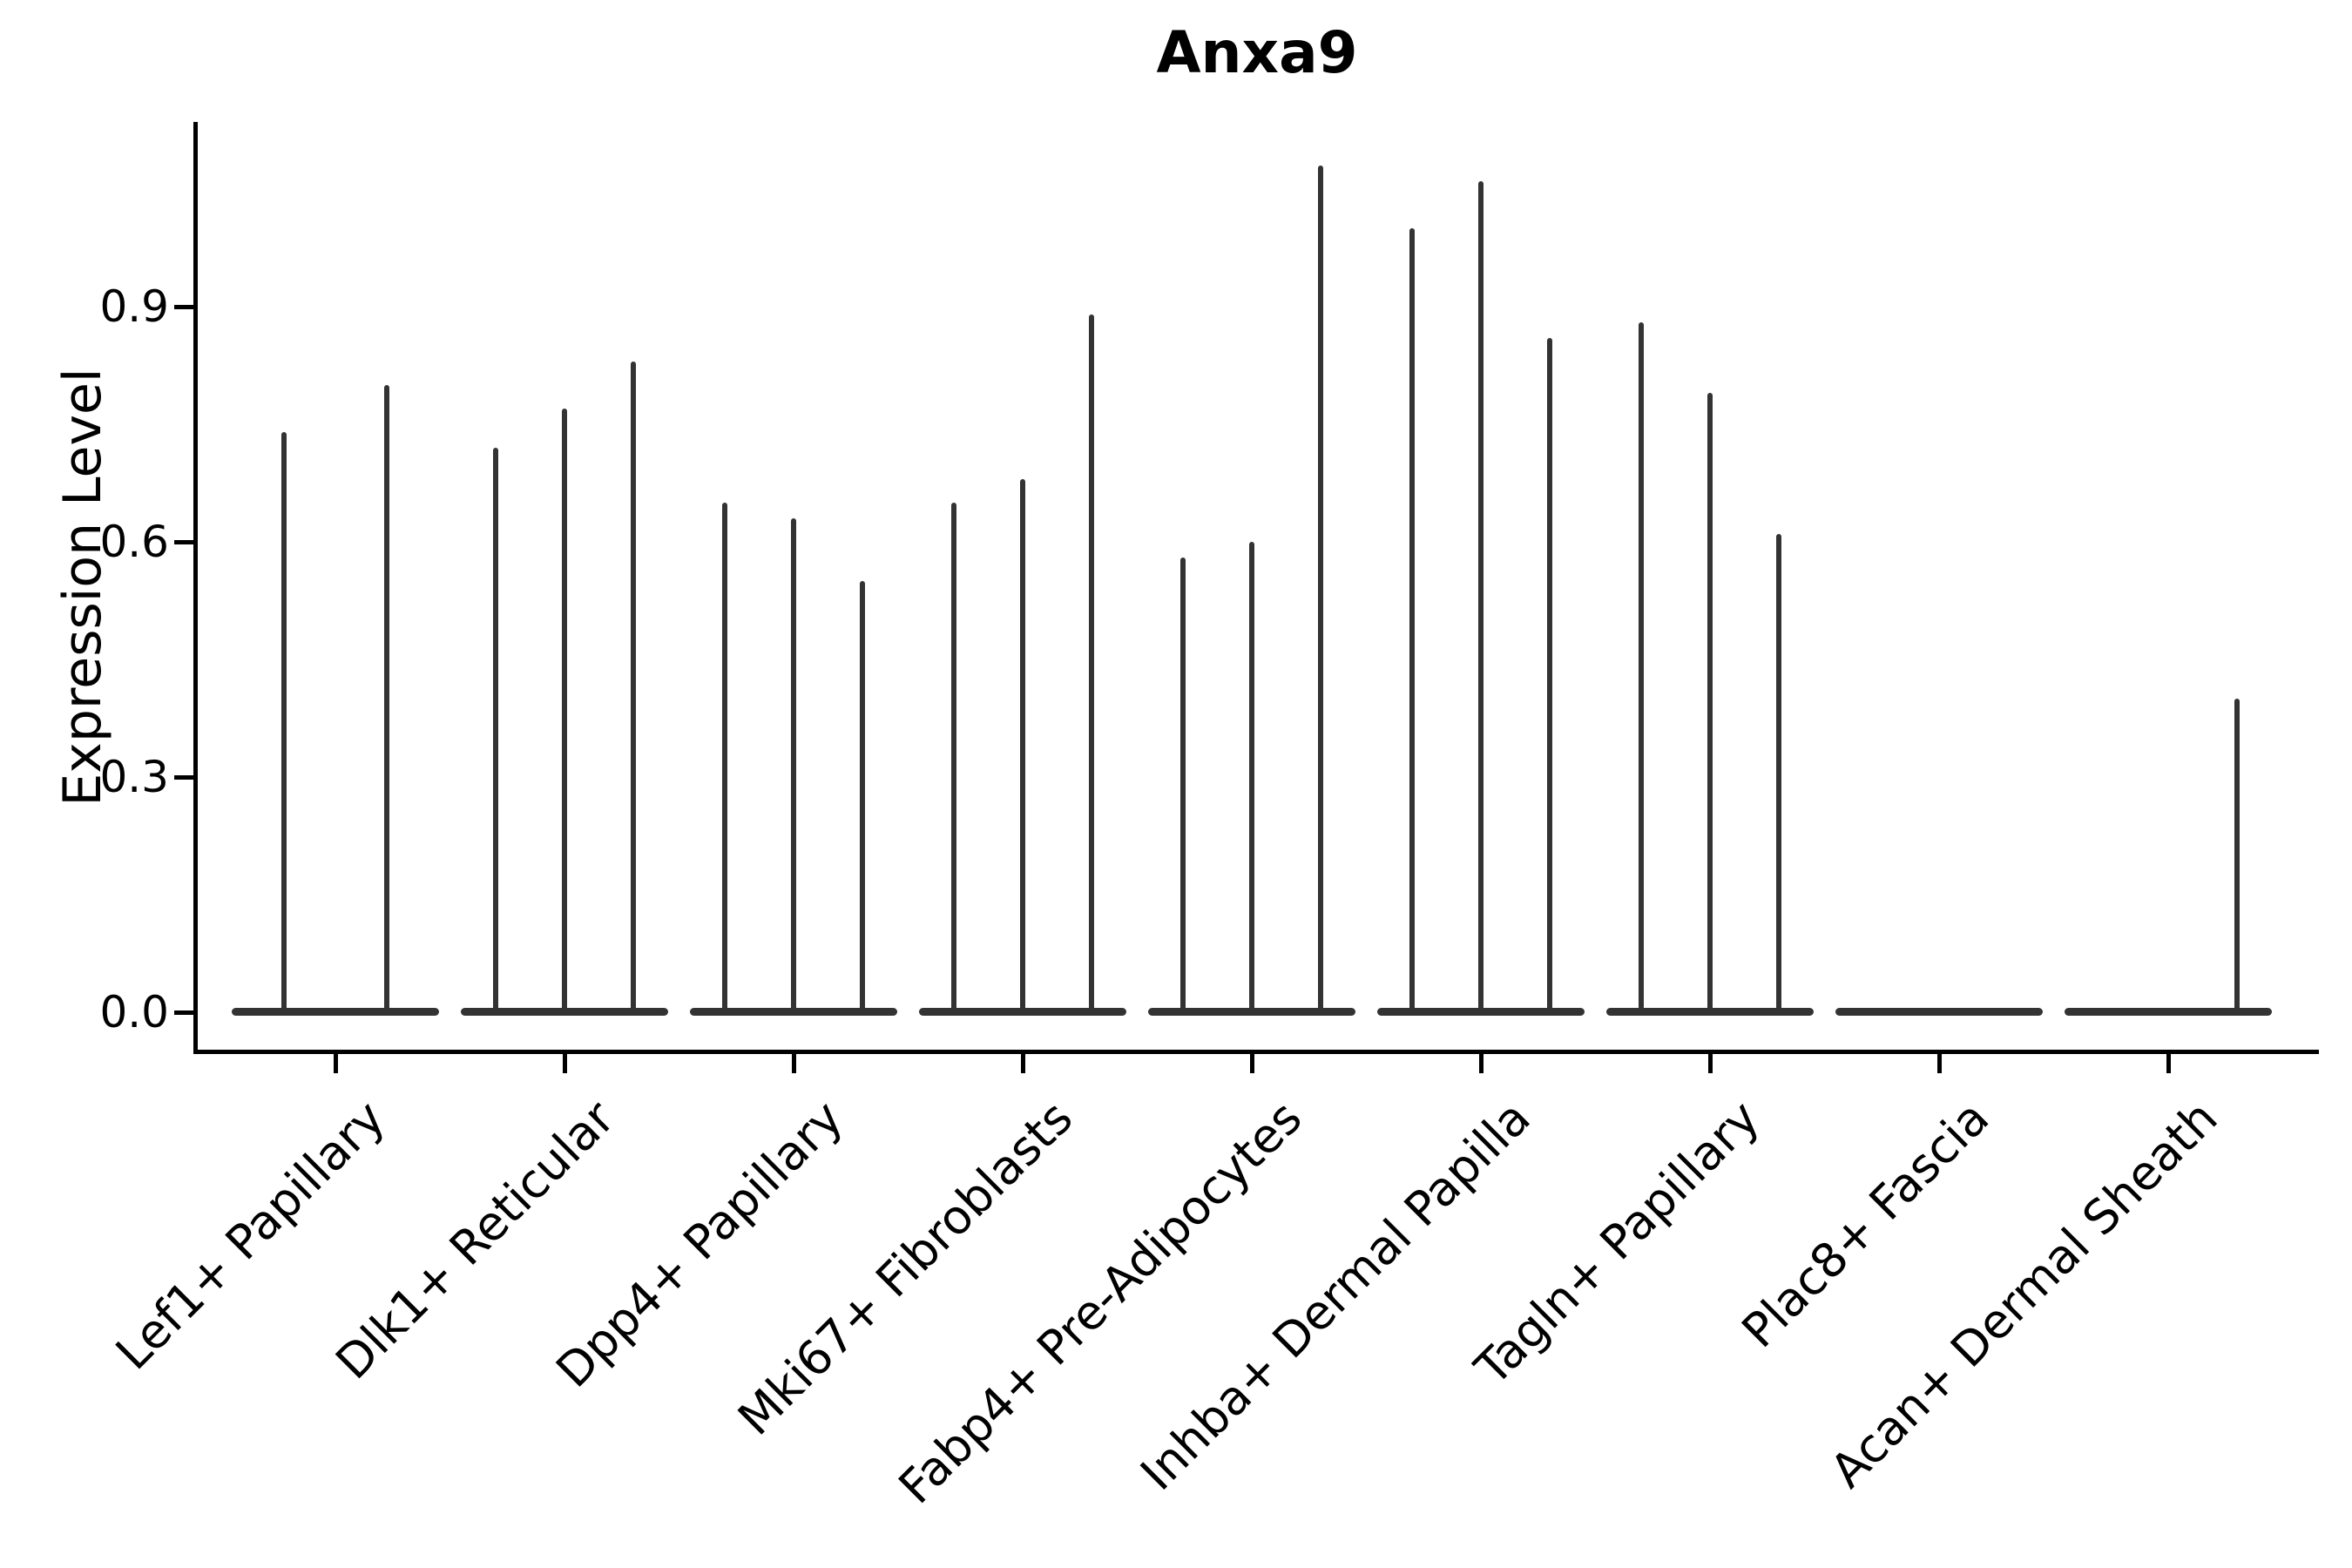 The width and height of the screenshot is (2352, 1568). What do you see at coordinates (1256, 1052) in the screenshot?
I see `x-axis-spine` at bounding box center [1256, 1052].